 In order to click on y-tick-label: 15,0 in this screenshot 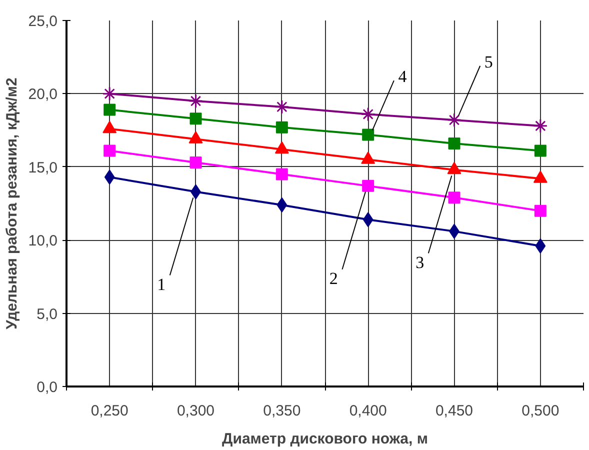, I will do `click(43, 167)`.